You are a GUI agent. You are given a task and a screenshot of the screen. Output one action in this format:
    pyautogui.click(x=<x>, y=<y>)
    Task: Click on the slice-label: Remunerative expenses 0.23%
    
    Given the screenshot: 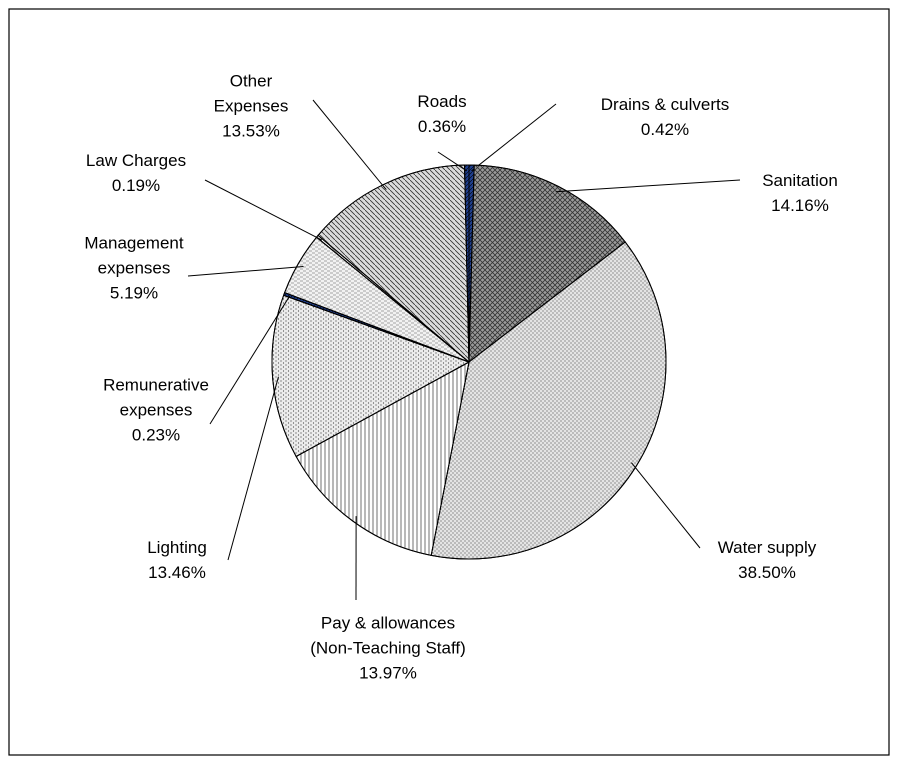 What is the action you would take?
    pyautogui.click(x=156, y=410)
    